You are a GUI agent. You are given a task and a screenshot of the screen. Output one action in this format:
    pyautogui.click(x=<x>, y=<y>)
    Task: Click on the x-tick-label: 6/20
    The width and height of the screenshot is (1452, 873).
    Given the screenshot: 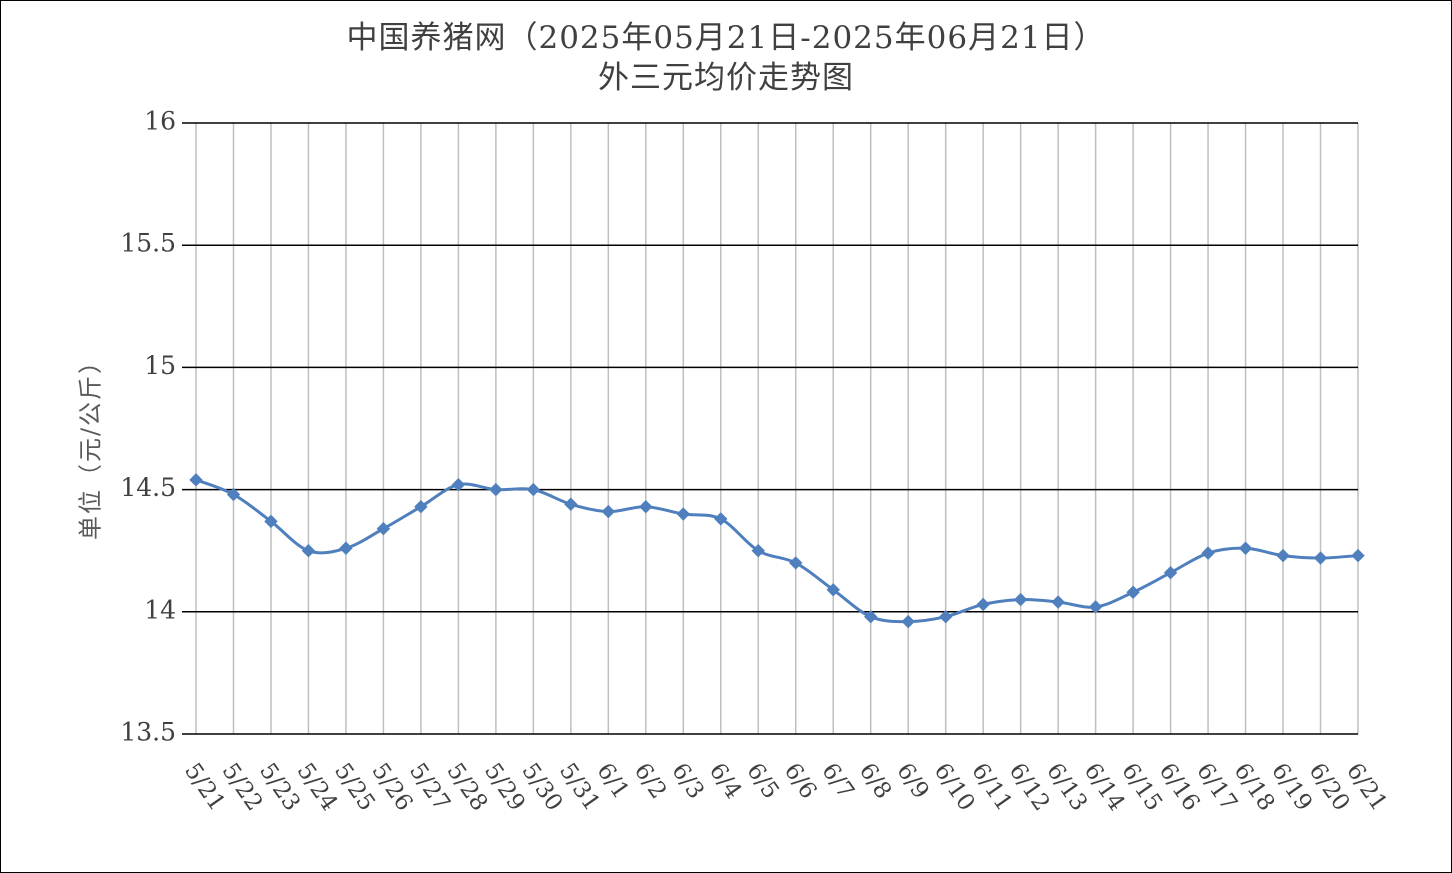 What is the action you would take?
    pyautogui.click(x=1329, y=787)
    